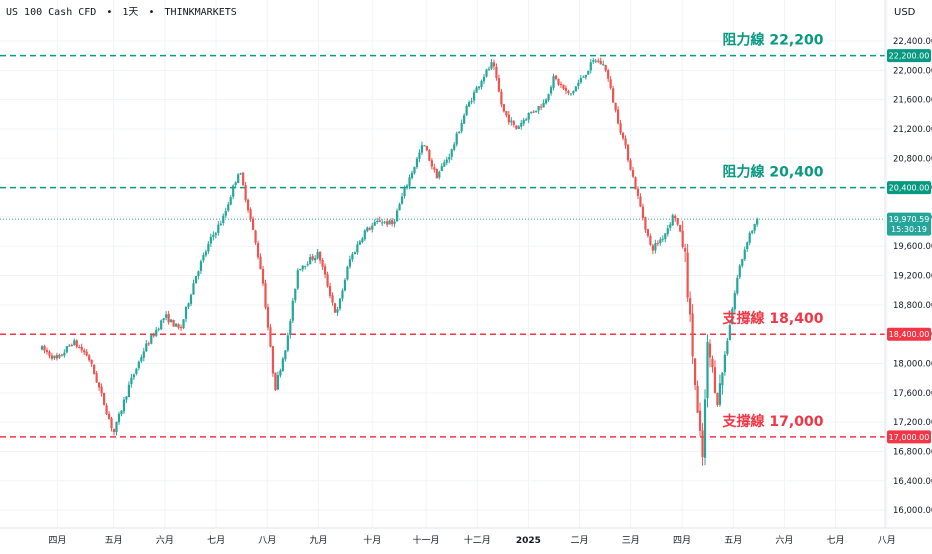 The width and height of the screenshot is (932, 554). I want to click on symbol-legend: US 100 Cash CFD • 1天 • THINKMARKETS, so click(121, 12).